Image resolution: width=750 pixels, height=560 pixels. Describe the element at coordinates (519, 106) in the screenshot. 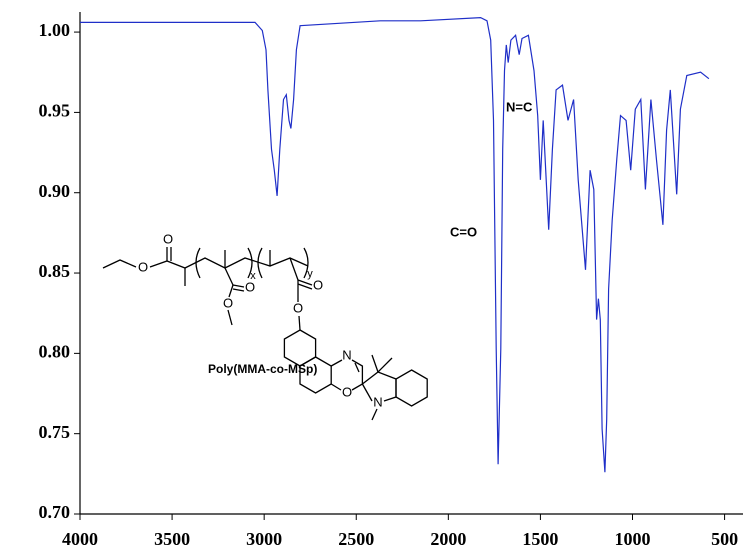

I see `annotation: N=C` at that location.